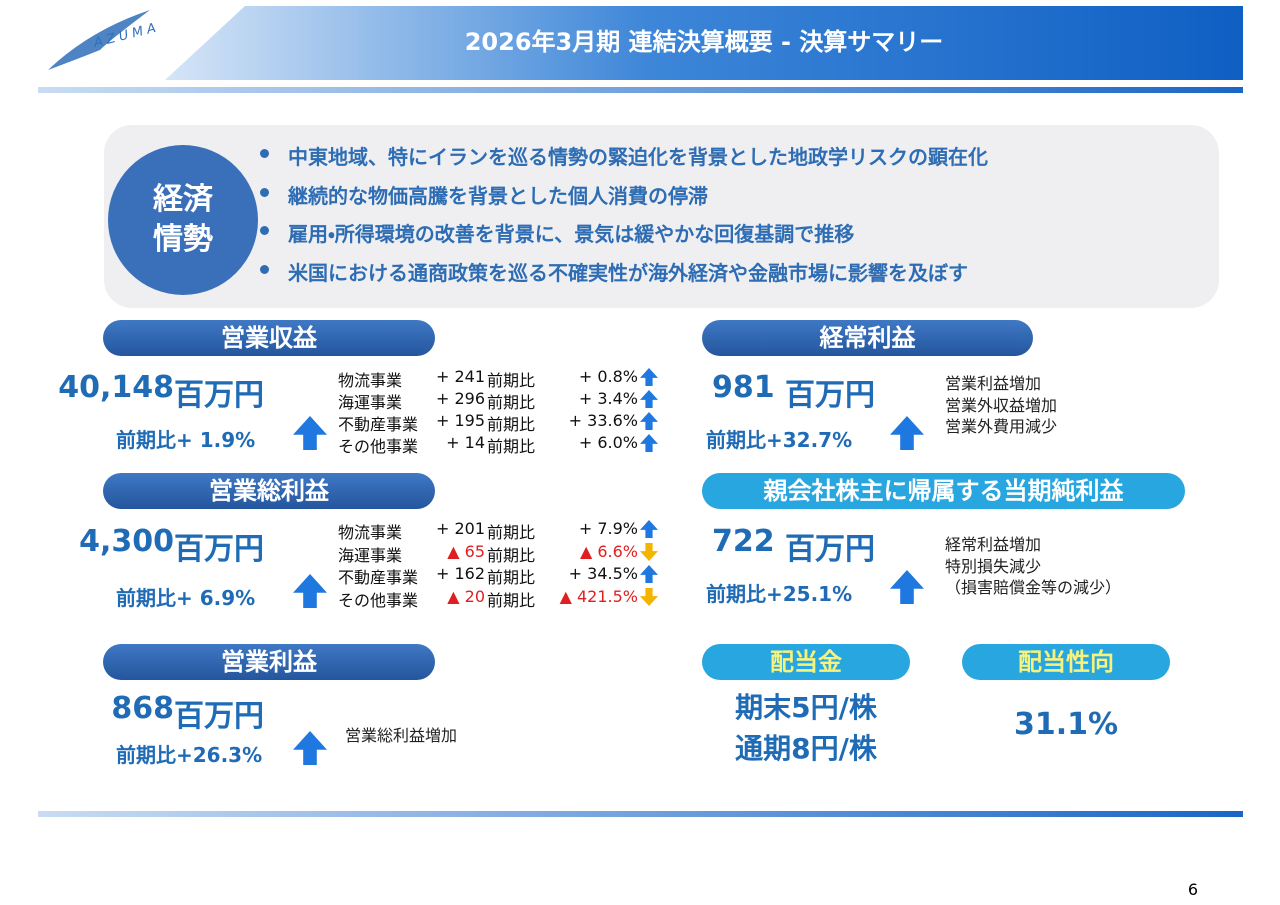 The width and height of the screenshot is (1280, 905). I want to click on note: 特別損失減少, so click(993, 566).